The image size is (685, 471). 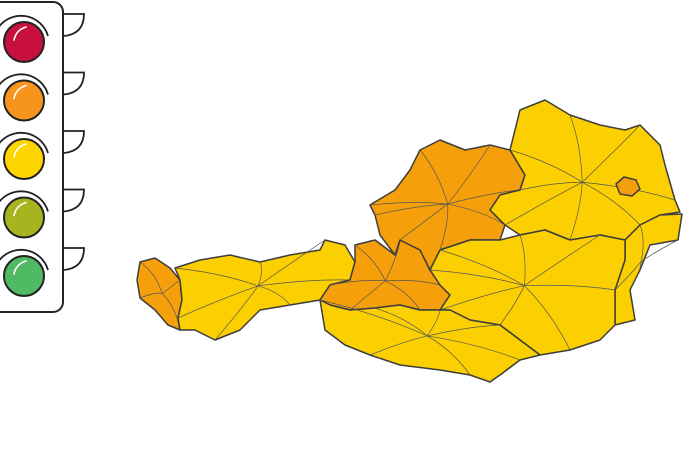 I want to click on region-carinthia, so click(x=430, y=341).